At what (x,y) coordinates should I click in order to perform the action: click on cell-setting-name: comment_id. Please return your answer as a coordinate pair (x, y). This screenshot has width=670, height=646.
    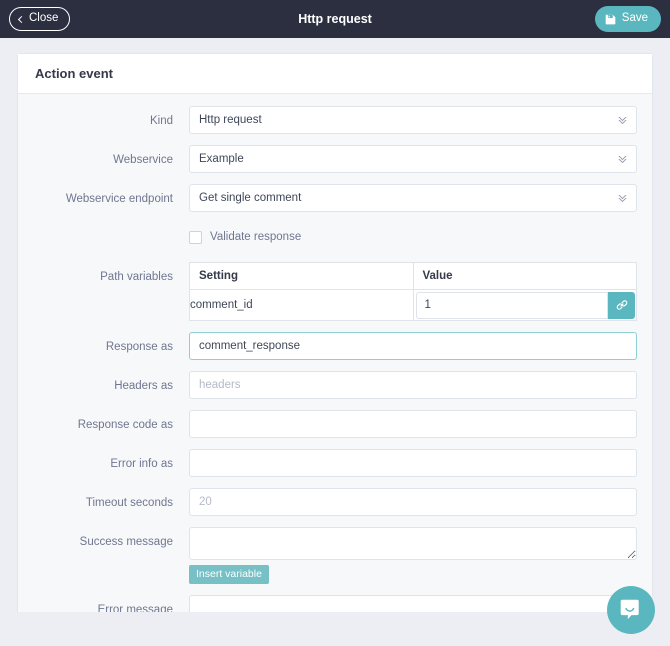
    Looking at the image, I should click on (301, 305).